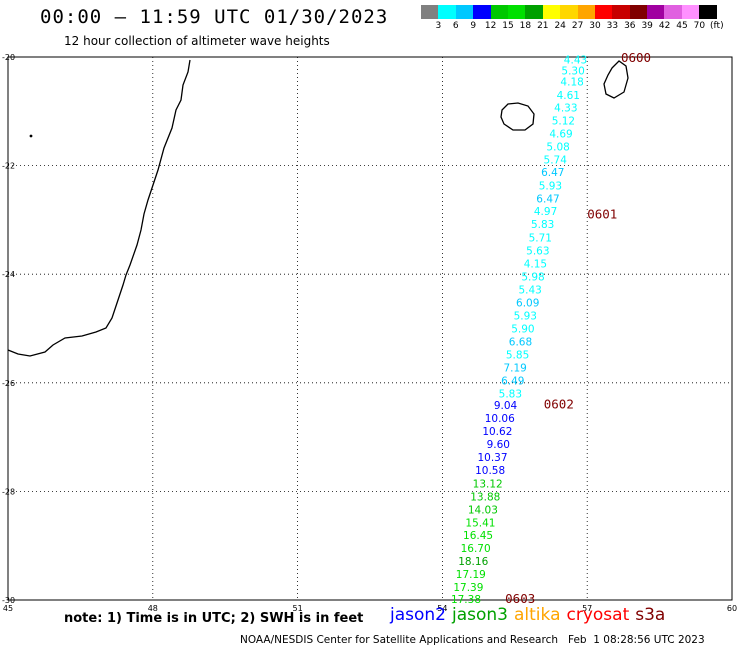  Describe the element at coordinates (616, 79) in the screenshot. I see `mauritius-island` at that location.